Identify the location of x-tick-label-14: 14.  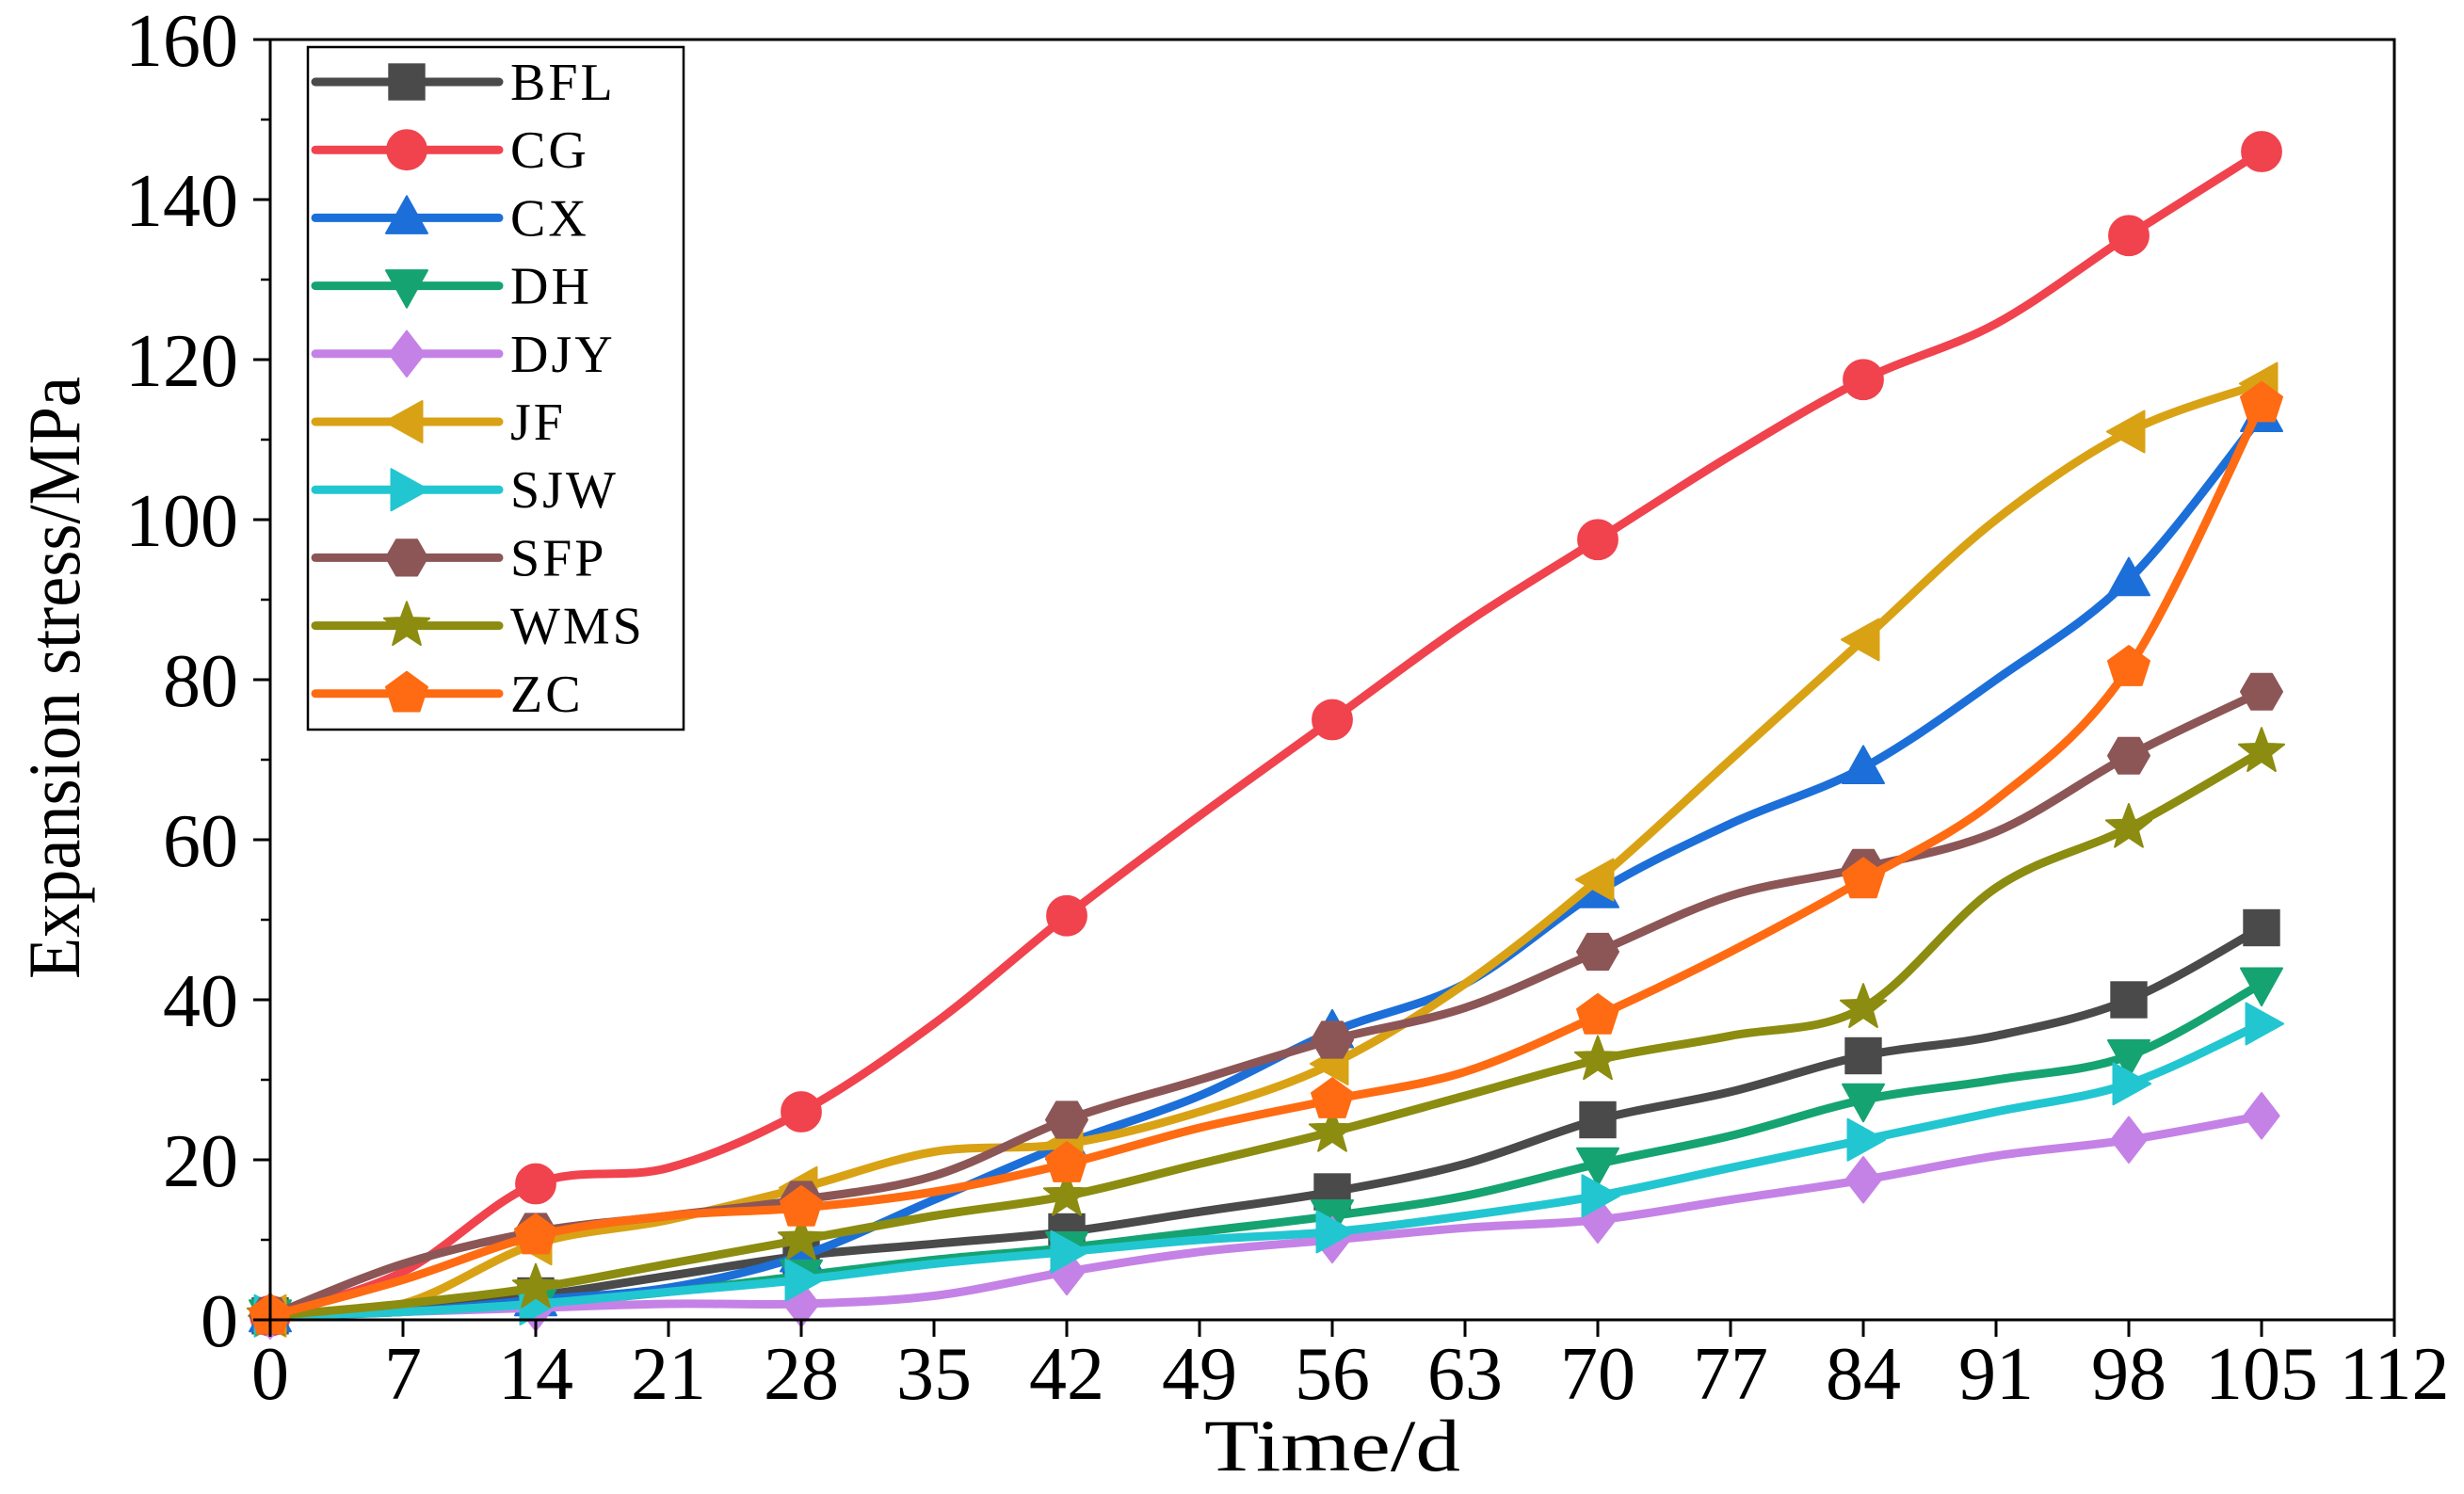
(535, 1375).